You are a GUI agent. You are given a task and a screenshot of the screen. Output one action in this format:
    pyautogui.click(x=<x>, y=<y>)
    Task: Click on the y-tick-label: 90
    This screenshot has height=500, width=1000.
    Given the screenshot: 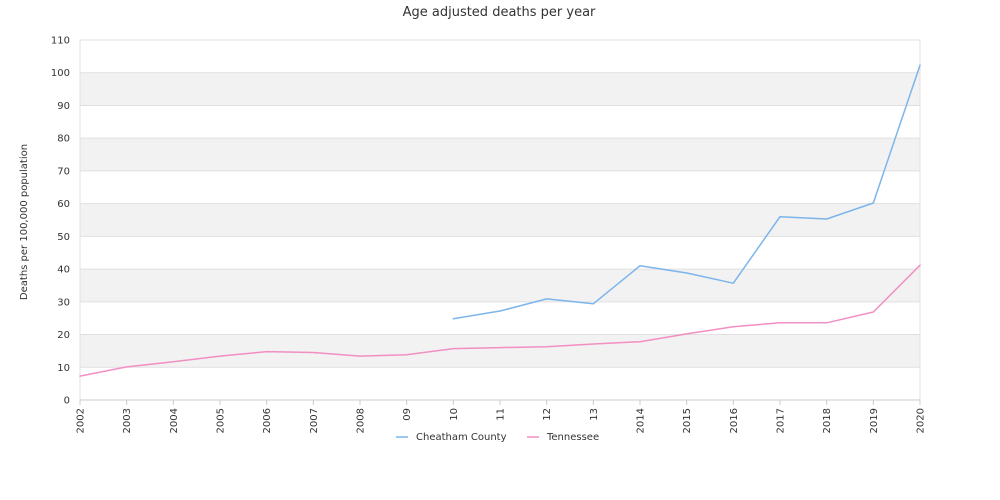 What is the action you would take?
    pyautogui.click(x=63, y=106)
    